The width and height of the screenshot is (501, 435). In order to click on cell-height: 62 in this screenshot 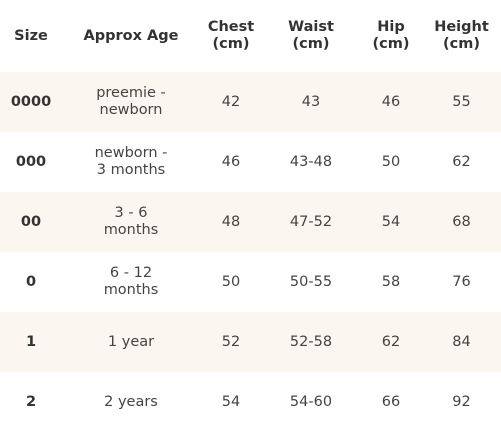, I will do `click(461, 161)`.